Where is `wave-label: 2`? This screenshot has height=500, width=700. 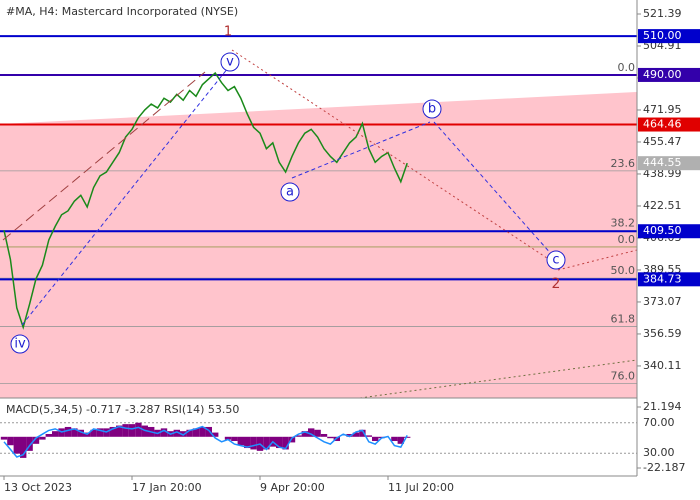 wave-label: 2 is located at coordinates (556, 284).